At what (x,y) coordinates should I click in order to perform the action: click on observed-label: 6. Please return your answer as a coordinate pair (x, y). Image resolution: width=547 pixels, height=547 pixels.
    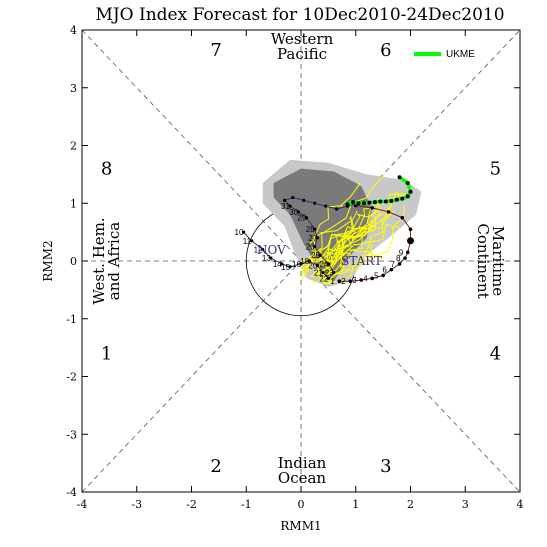
    Looking at the image, I should click on (384, 270).